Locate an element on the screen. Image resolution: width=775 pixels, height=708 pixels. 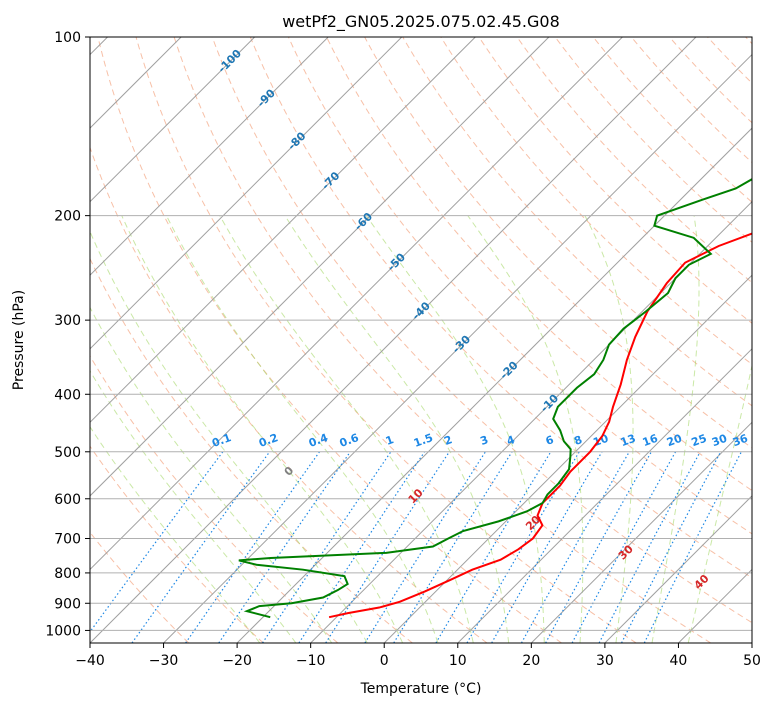
y-tick-label: 700 is located at coordinates (67, 540).